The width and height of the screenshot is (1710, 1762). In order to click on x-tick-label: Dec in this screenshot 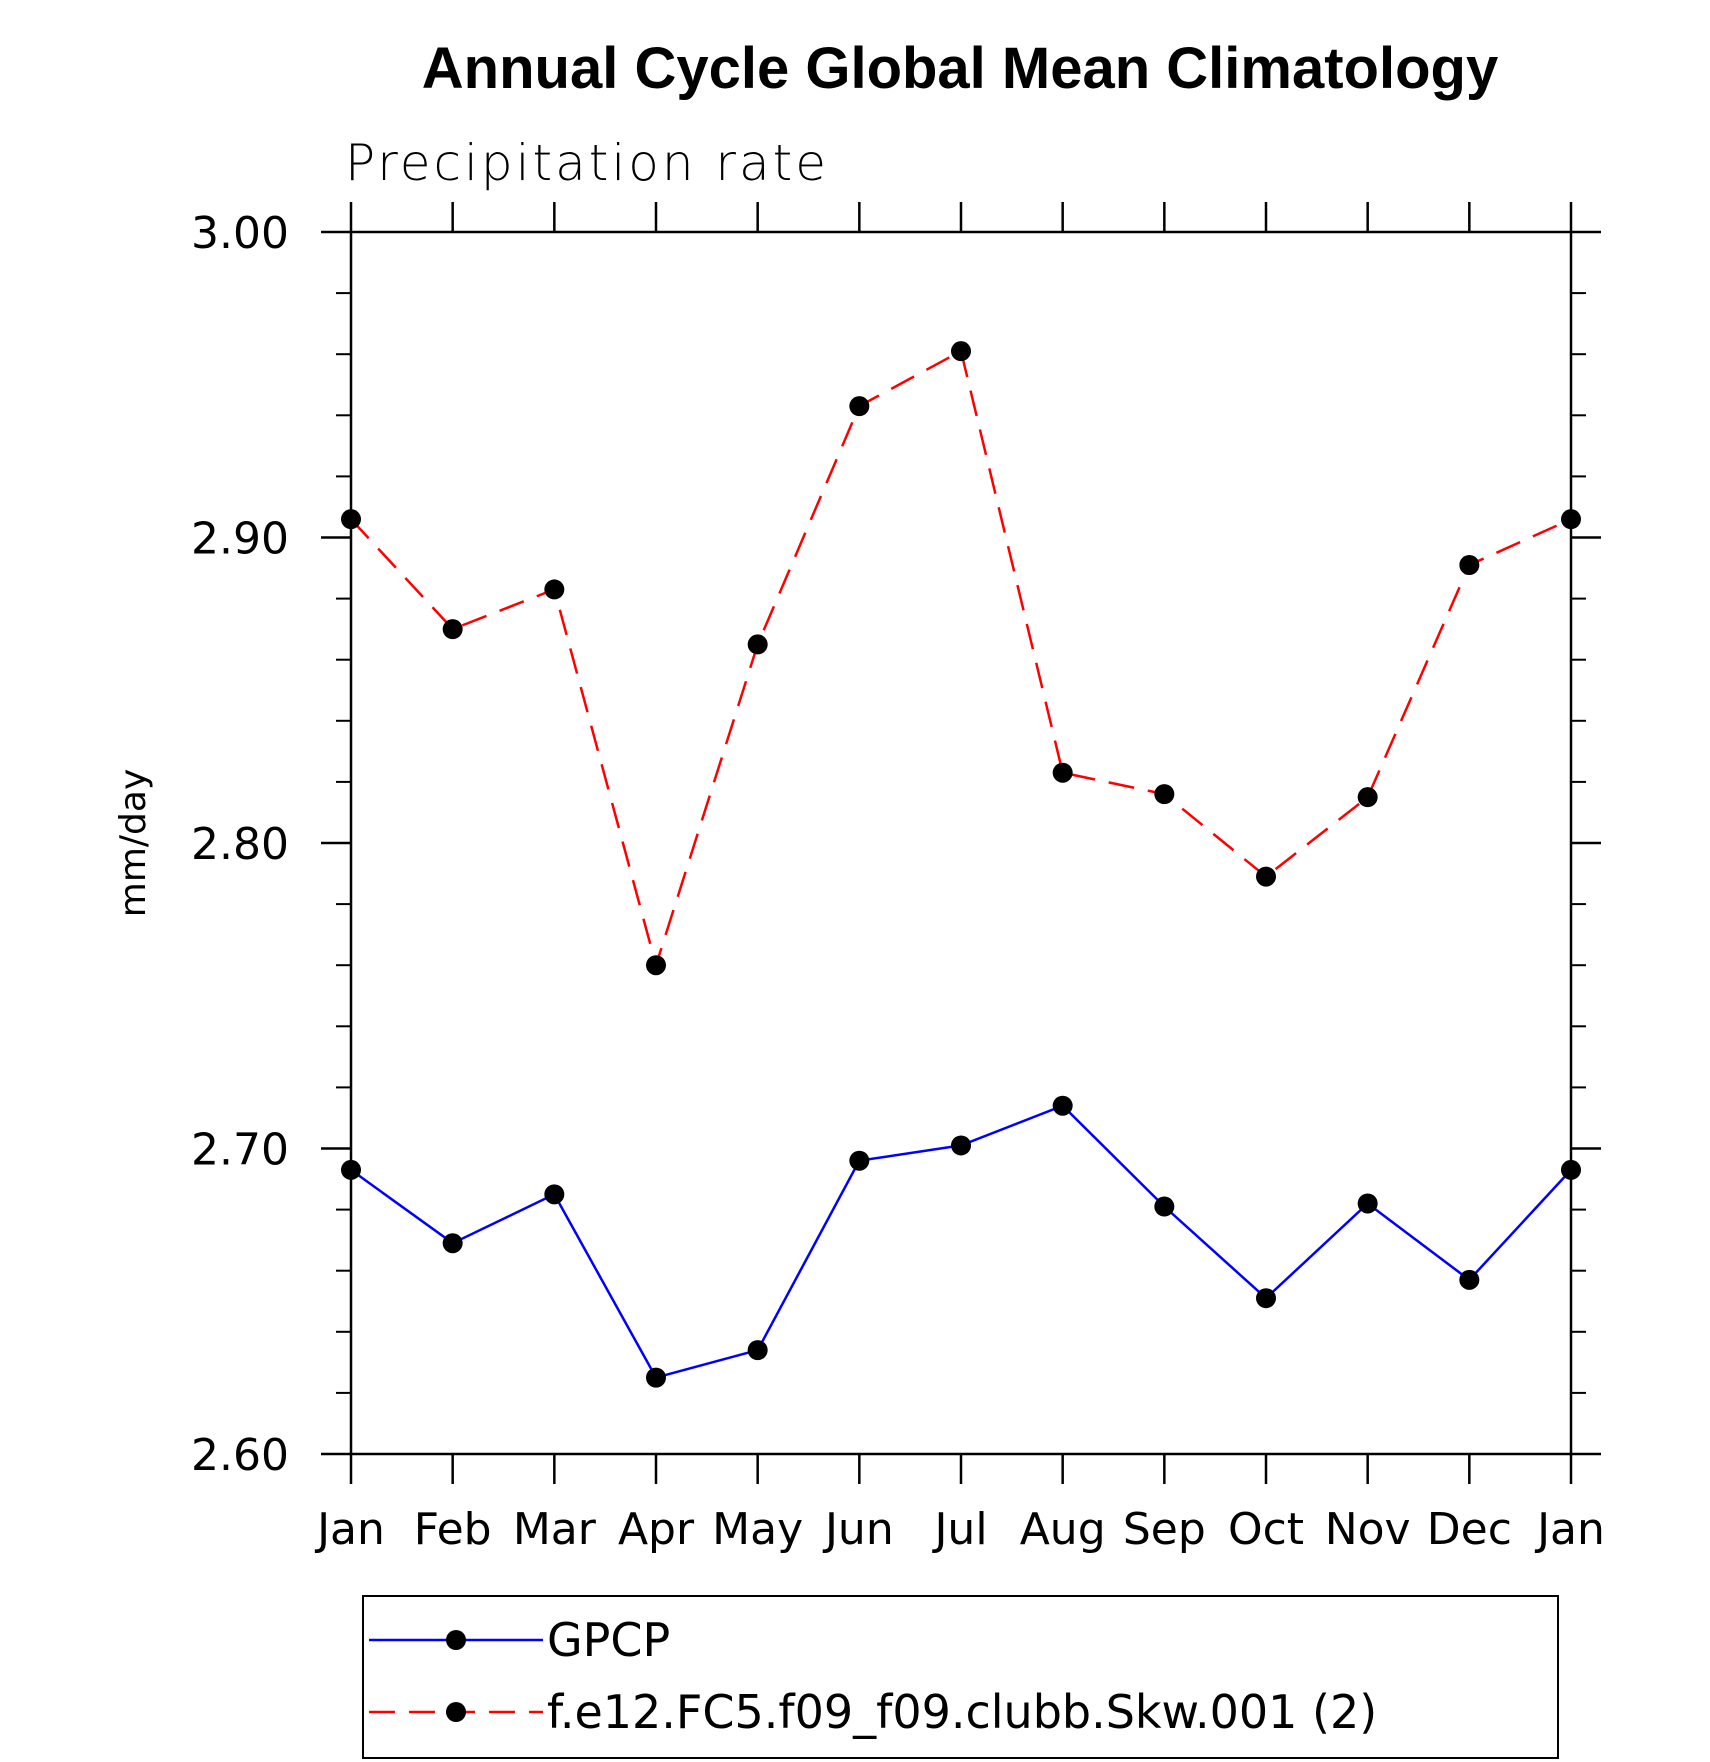, I will do `click(1469, 1529)`.